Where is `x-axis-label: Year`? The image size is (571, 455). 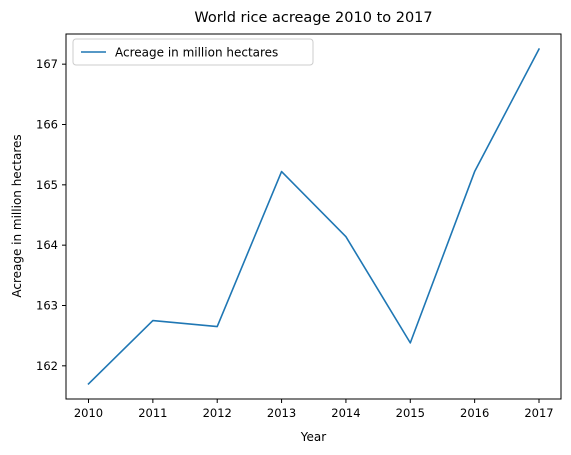 x-axis-label: Year is located at coordinates (313, 437).